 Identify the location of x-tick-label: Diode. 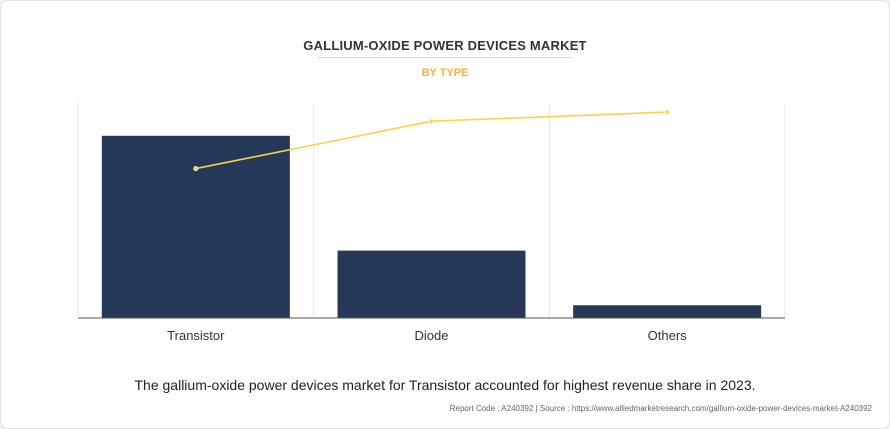
(432, 335).